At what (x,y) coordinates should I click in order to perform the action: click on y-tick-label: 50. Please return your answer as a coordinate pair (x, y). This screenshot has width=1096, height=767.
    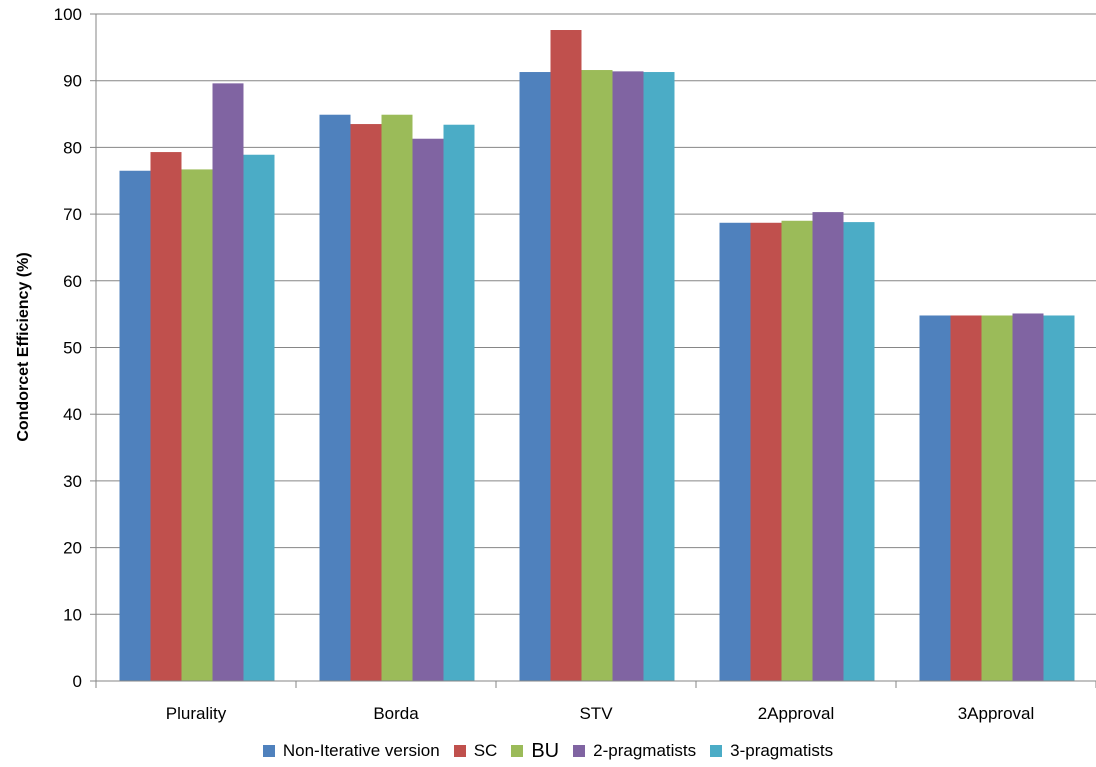
    Looking at the image, I should click on (72, 348).